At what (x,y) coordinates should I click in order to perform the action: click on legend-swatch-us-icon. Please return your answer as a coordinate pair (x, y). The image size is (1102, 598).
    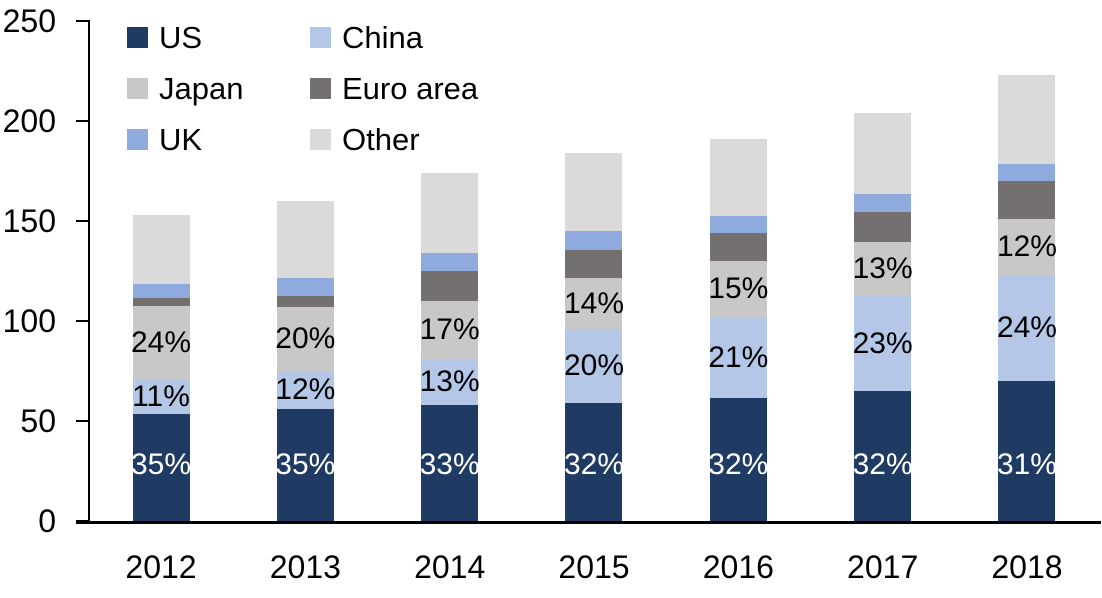
    Looking at the image, I should click on (137, 37).